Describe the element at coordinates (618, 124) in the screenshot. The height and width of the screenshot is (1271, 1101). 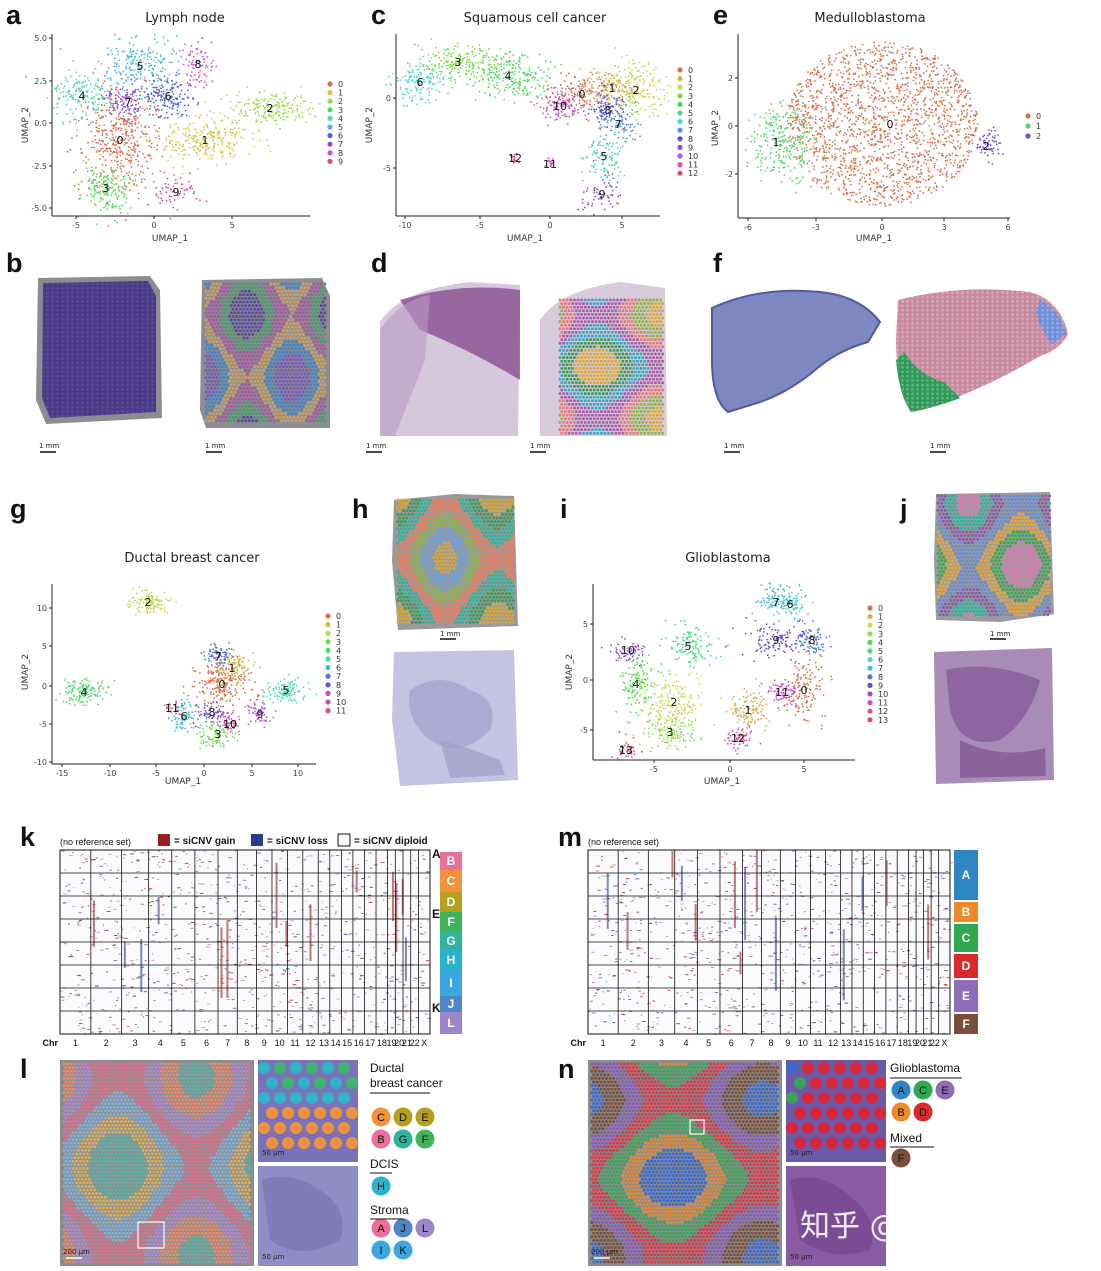
I see `cluster-label: 7` at that location.